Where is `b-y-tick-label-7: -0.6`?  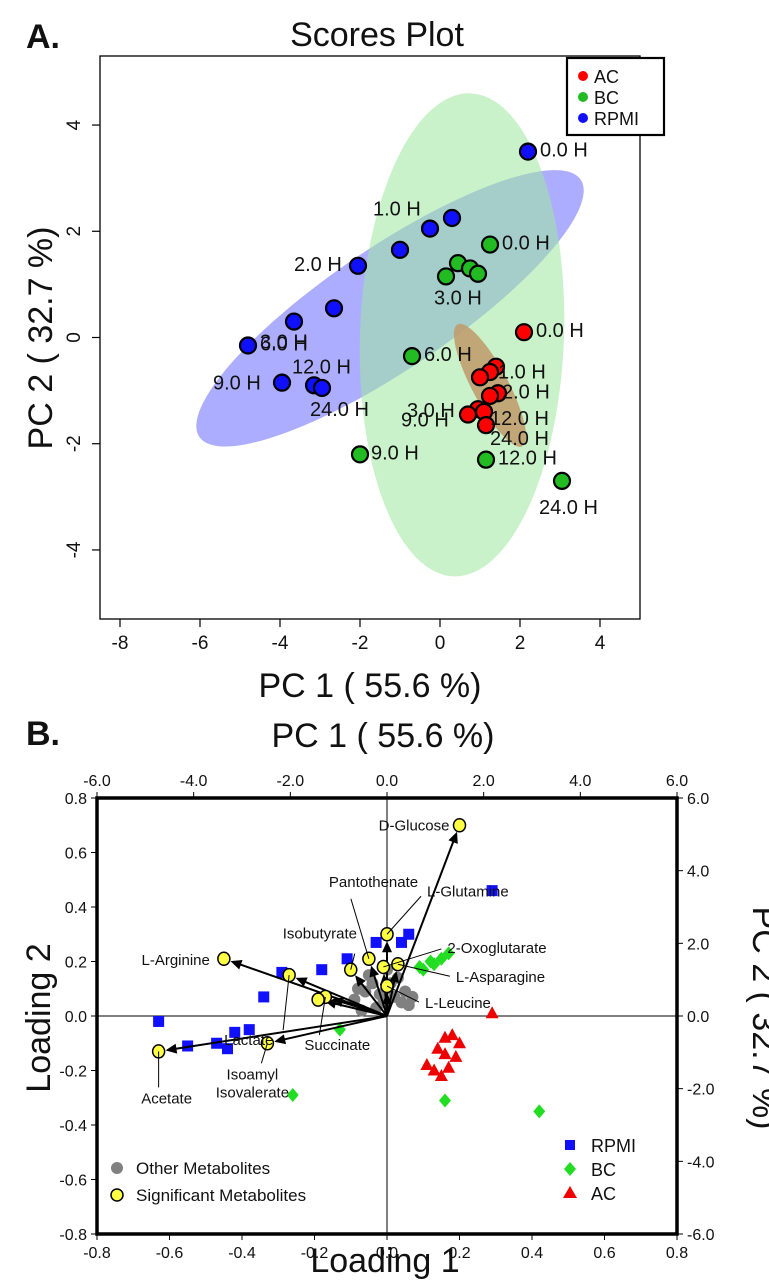 b-y-tick-label-7: -0.6 is located at coordinates (73, 1181).